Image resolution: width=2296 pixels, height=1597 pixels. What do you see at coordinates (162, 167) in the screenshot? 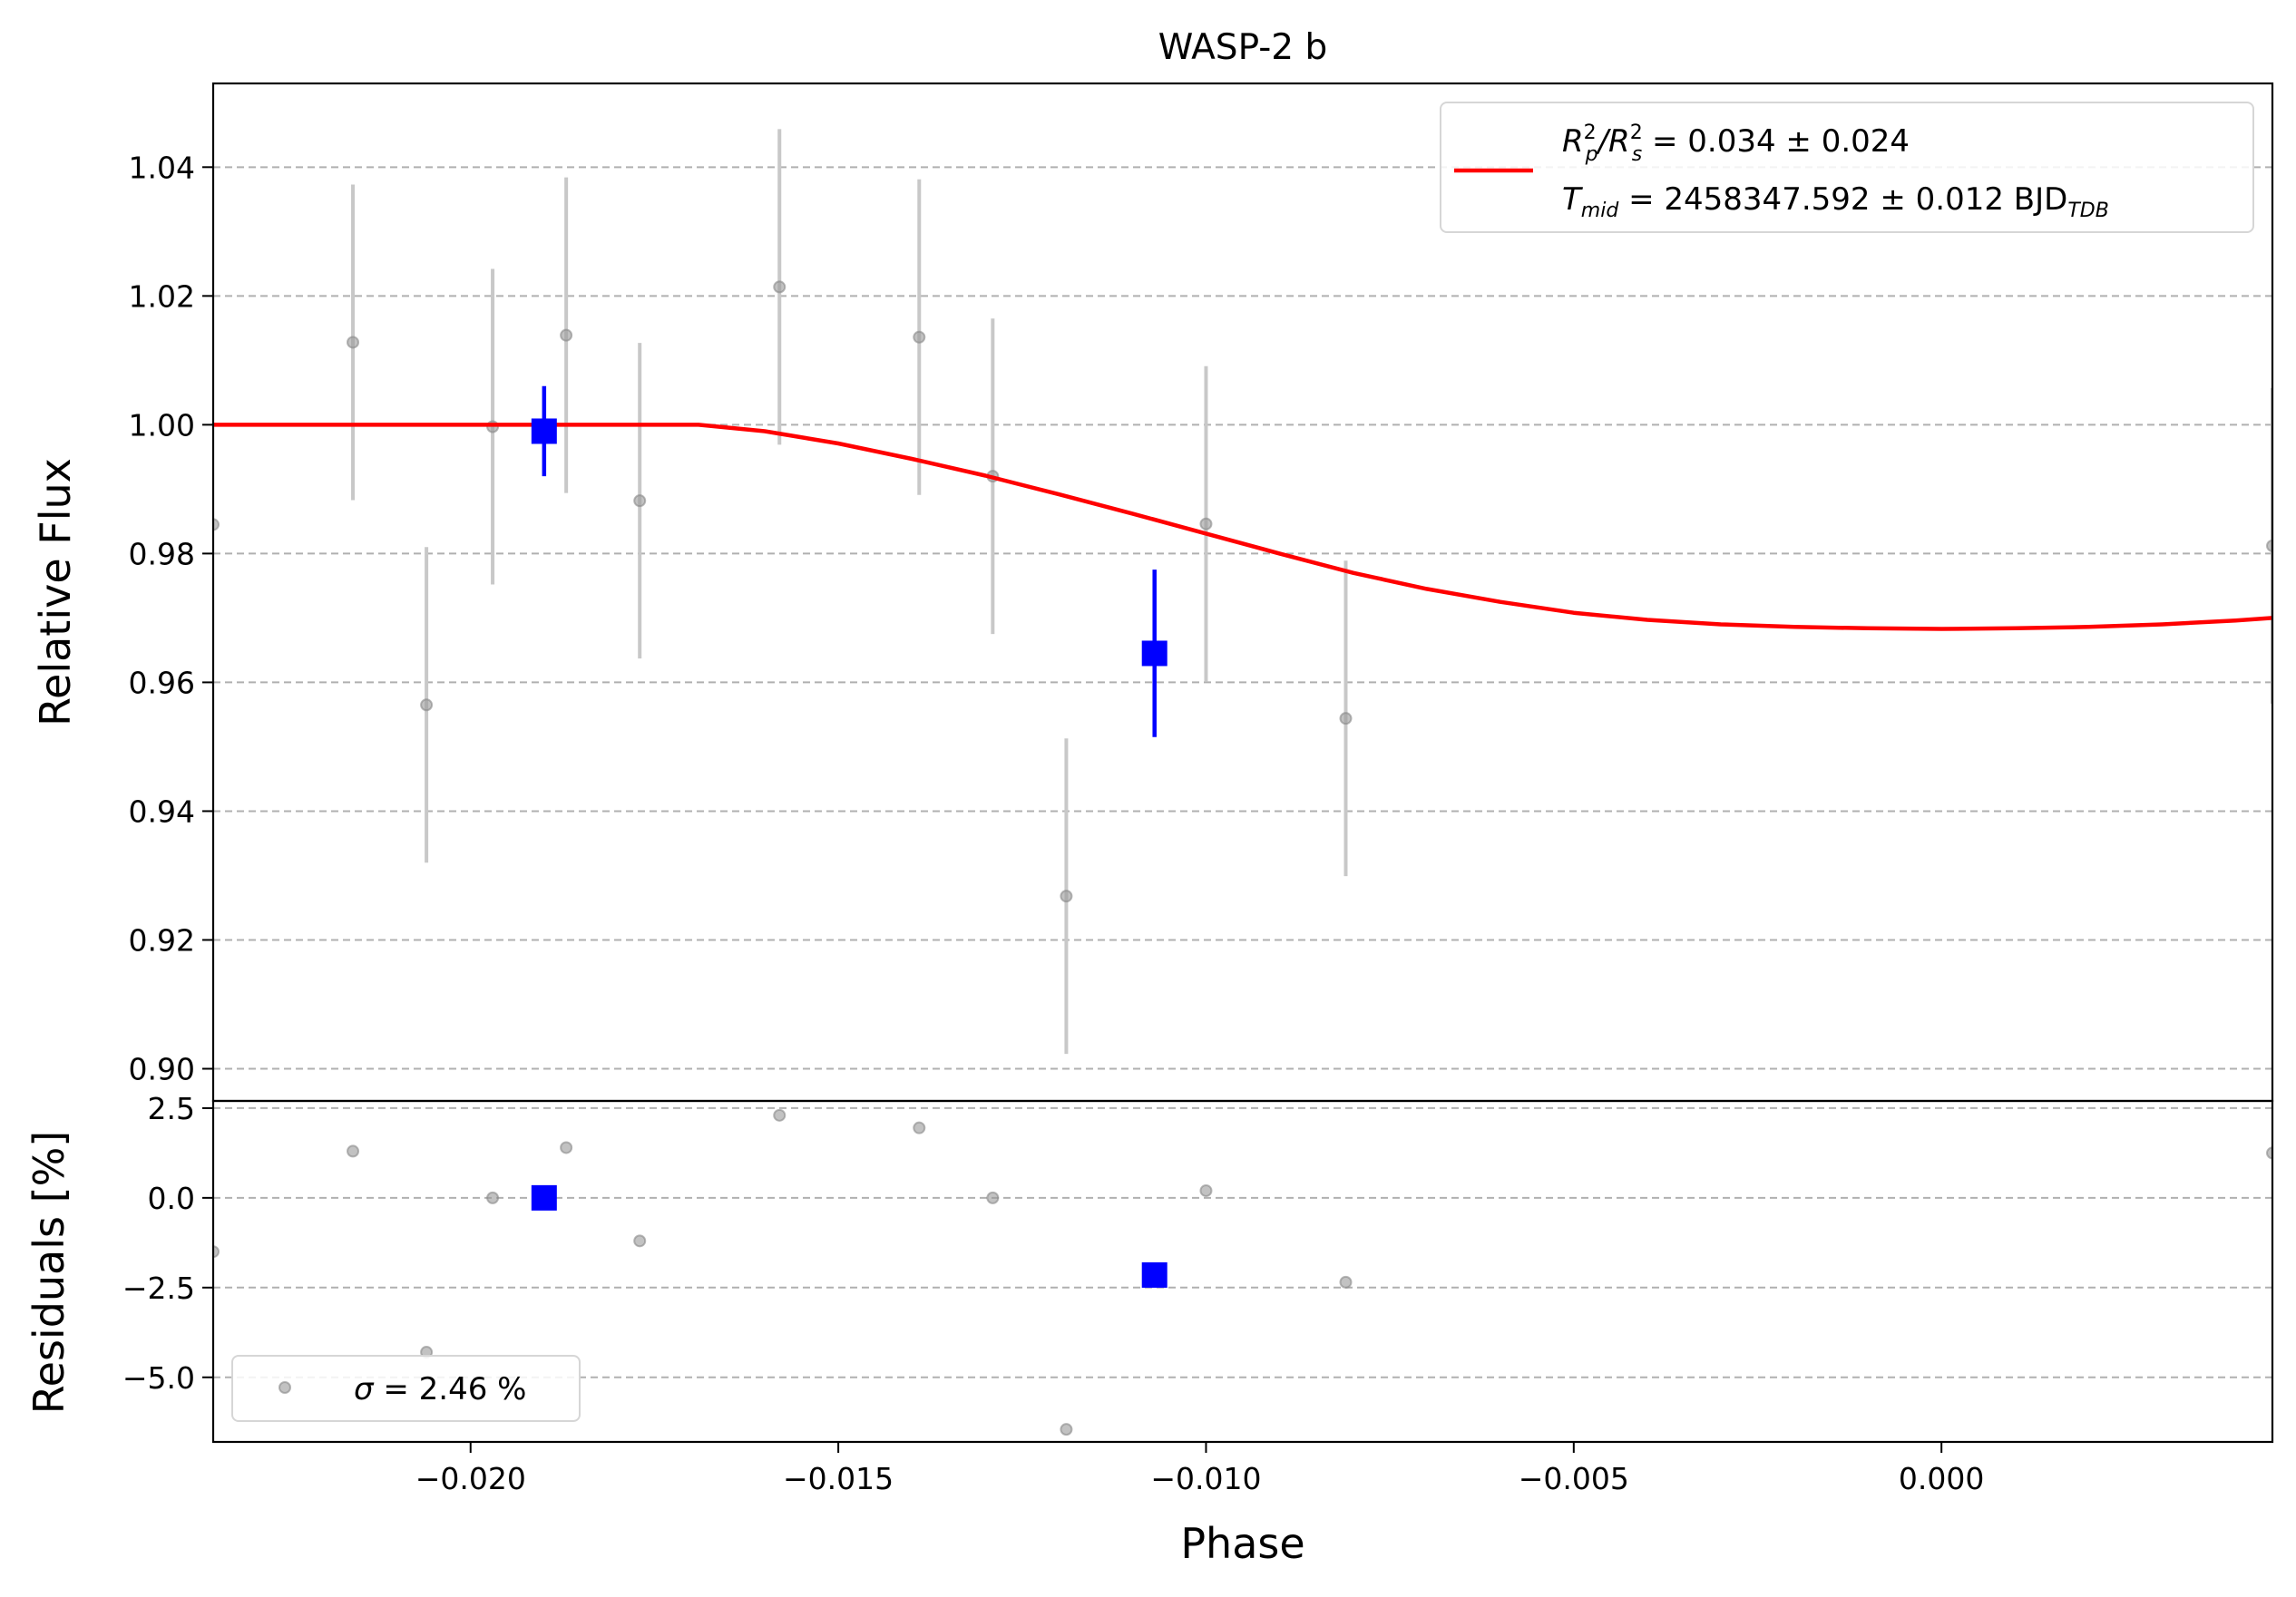
I see `top-y-tick-label: 1.04` at bounding box center [162, 167].